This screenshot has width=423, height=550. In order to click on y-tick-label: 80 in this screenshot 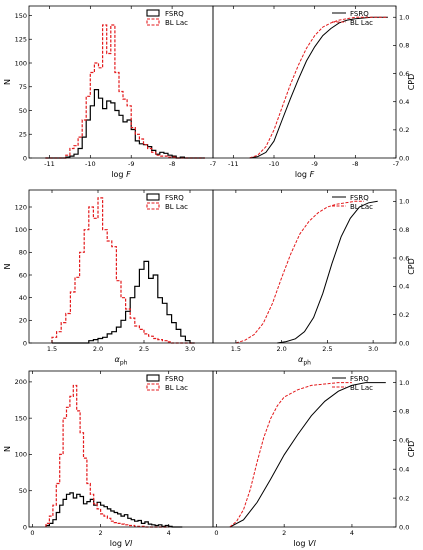, I will do `click(23, 253)`.